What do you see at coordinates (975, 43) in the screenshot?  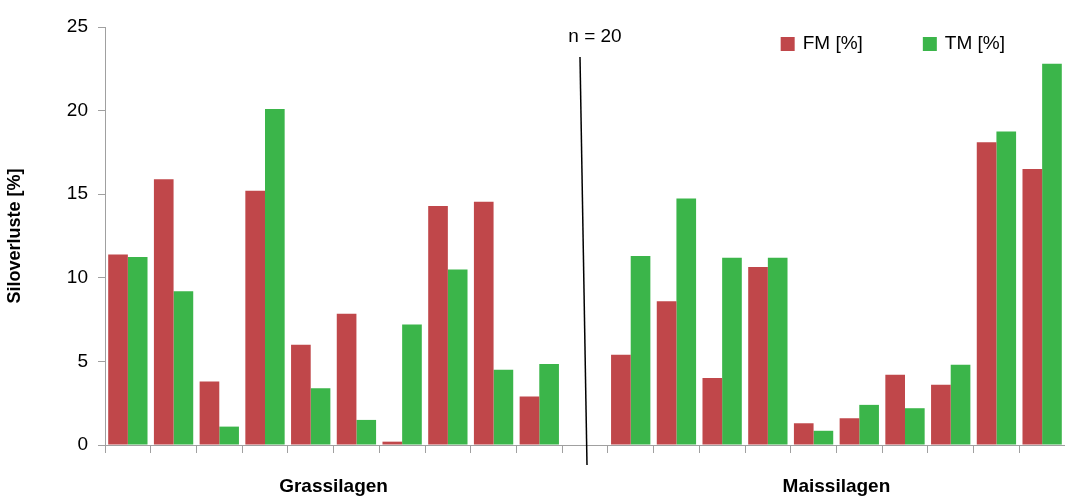 I see `legend-label: TM [%]` at bounding box center [975, 43].